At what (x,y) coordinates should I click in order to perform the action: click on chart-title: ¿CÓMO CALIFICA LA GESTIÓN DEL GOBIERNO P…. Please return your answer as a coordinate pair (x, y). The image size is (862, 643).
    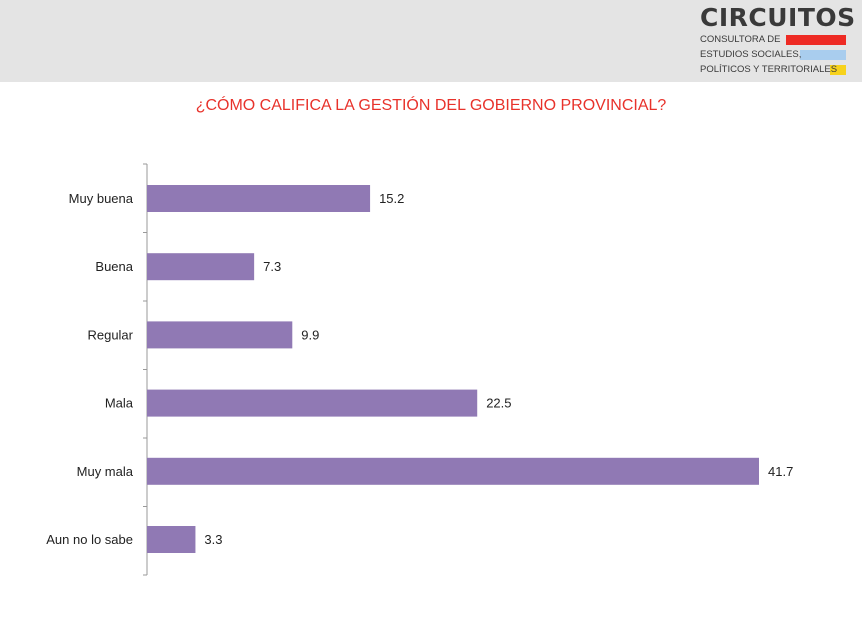
    Looking at the image, I should click on (431, 105).